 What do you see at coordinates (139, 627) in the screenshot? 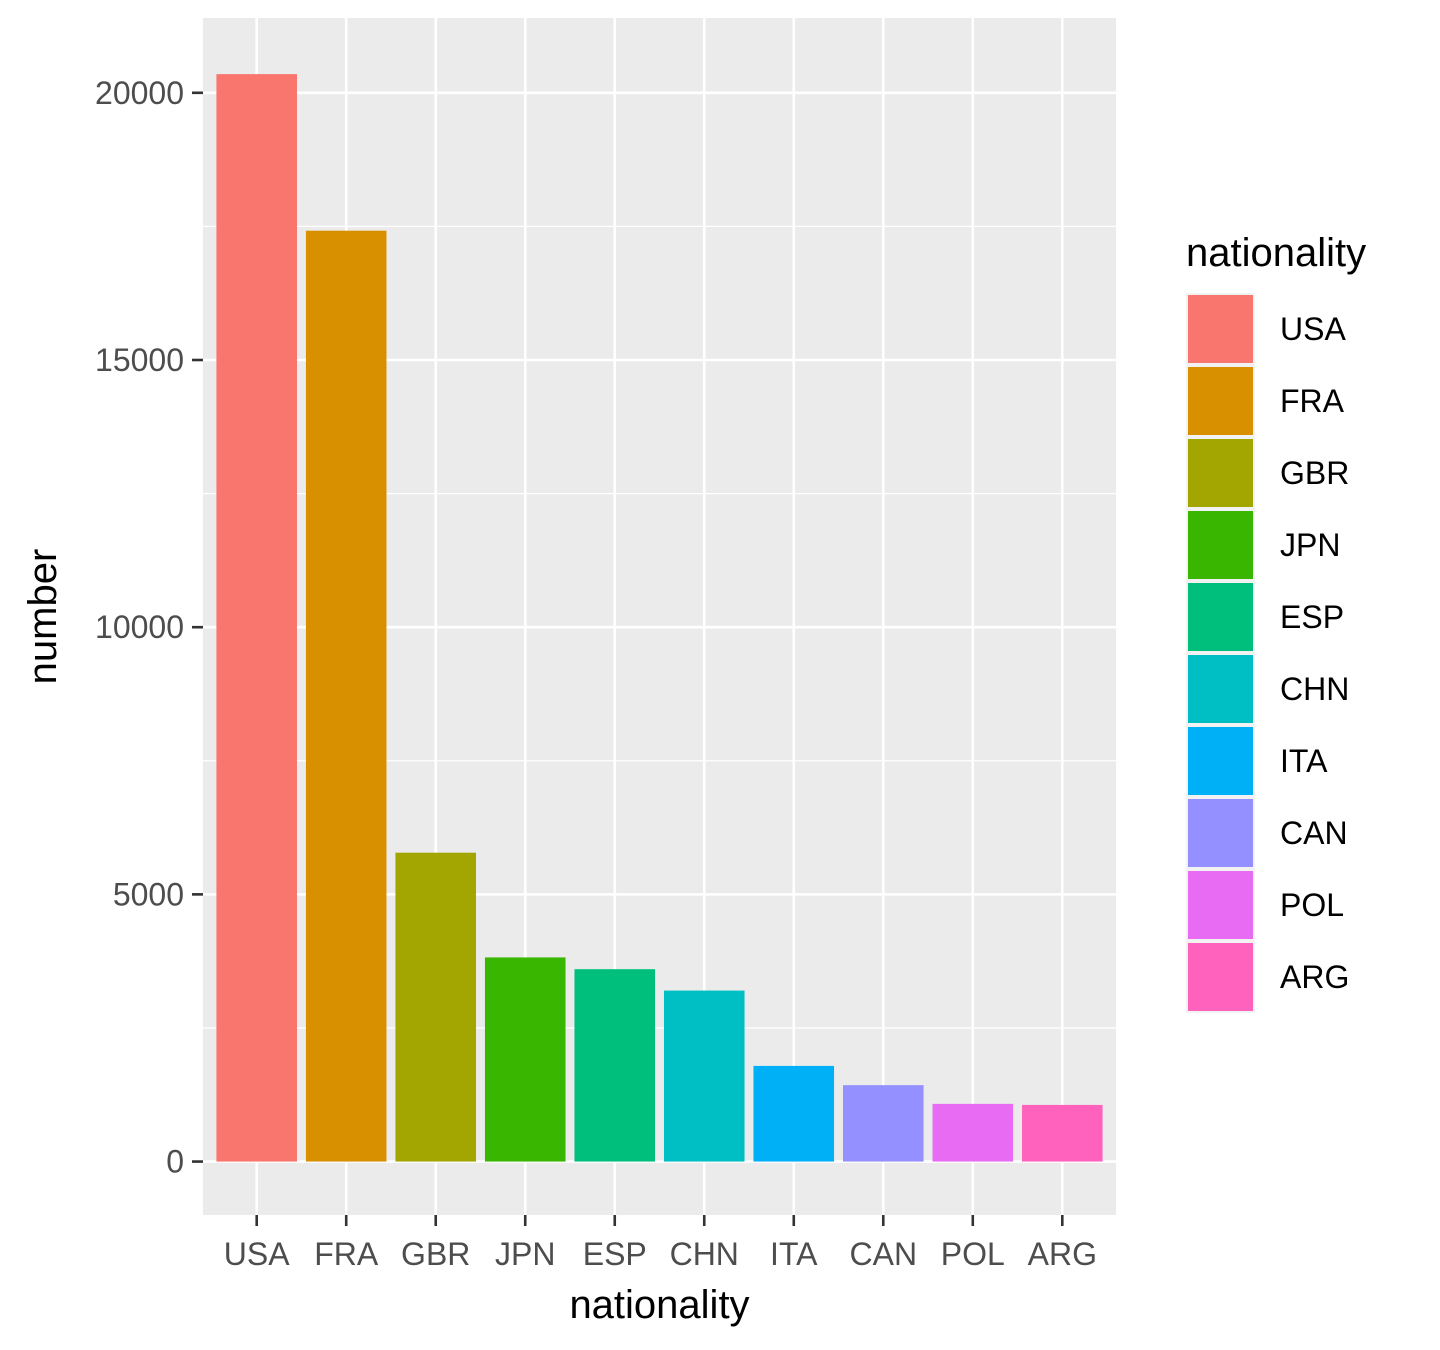
I see `y-tick-label: 10000` at bounding box center [139, 627].